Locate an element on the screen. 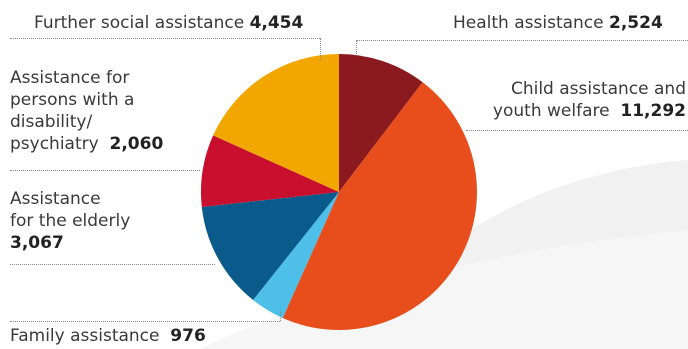 Image resolution: width=688 pixels, height=349 pixels. value-further-social-assistance: 4,454 is located at coordinates (276, 23).